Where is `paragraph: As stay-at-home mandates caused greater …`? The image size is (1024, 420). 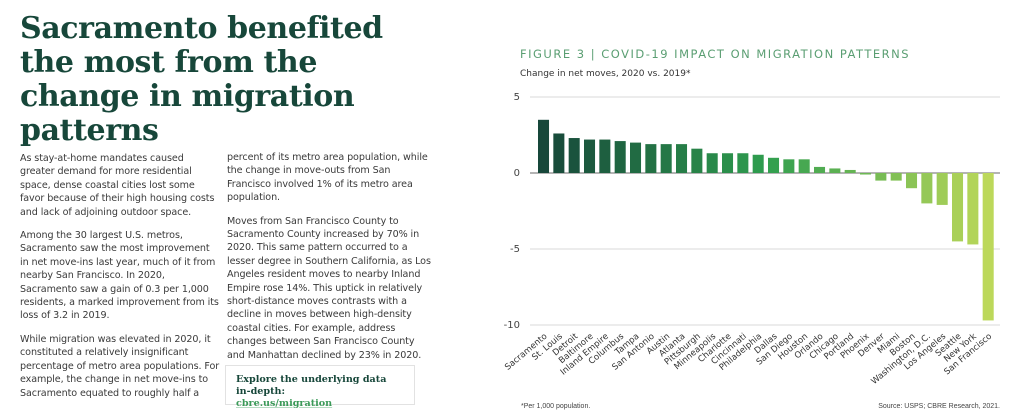 paragraph: As stay-at-home mandates caused greater … is located at coordinates (117, 185).